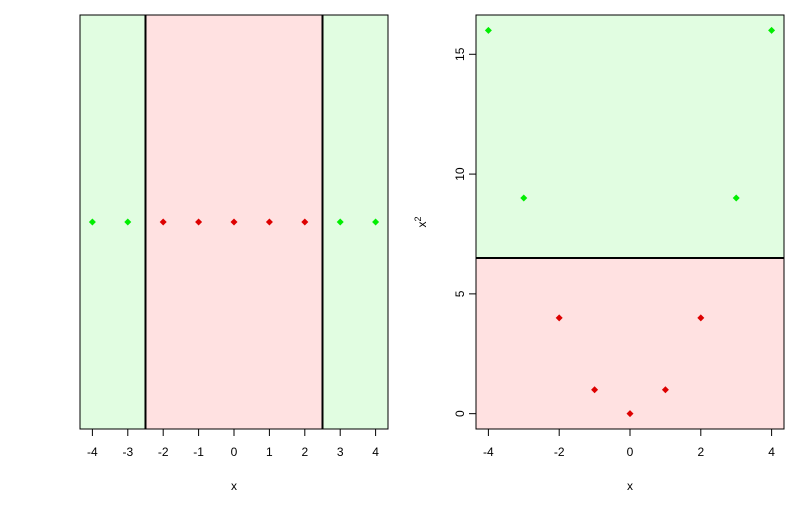 Image resolution: width=800 pixels, height=509 pixels. I want to click on y-tick-label-0: 0, so click(460, 413).